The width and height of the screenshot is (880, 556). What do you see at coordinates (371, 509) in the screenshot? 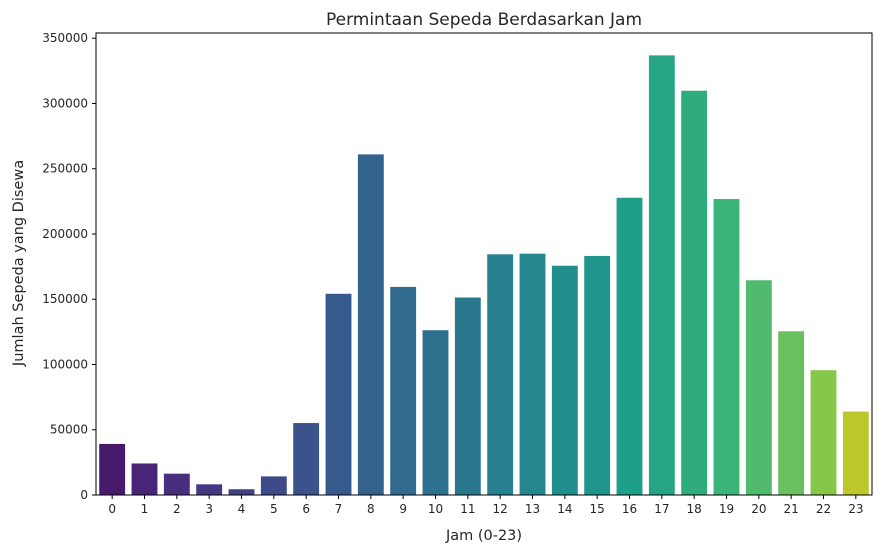
I see `x-tick-label: 8` at bounding box center [371, 509].